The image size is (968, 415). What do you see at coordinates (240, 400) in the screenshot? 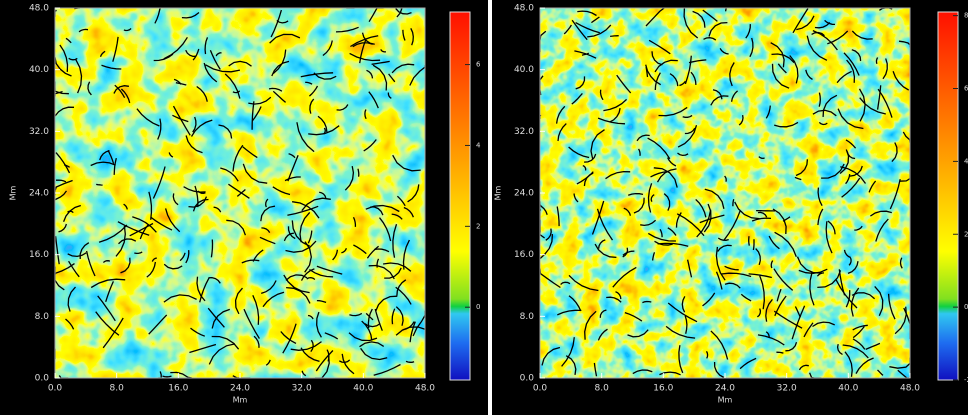
I see `x-axis-label: Mm` at bounding box center [240, 400].